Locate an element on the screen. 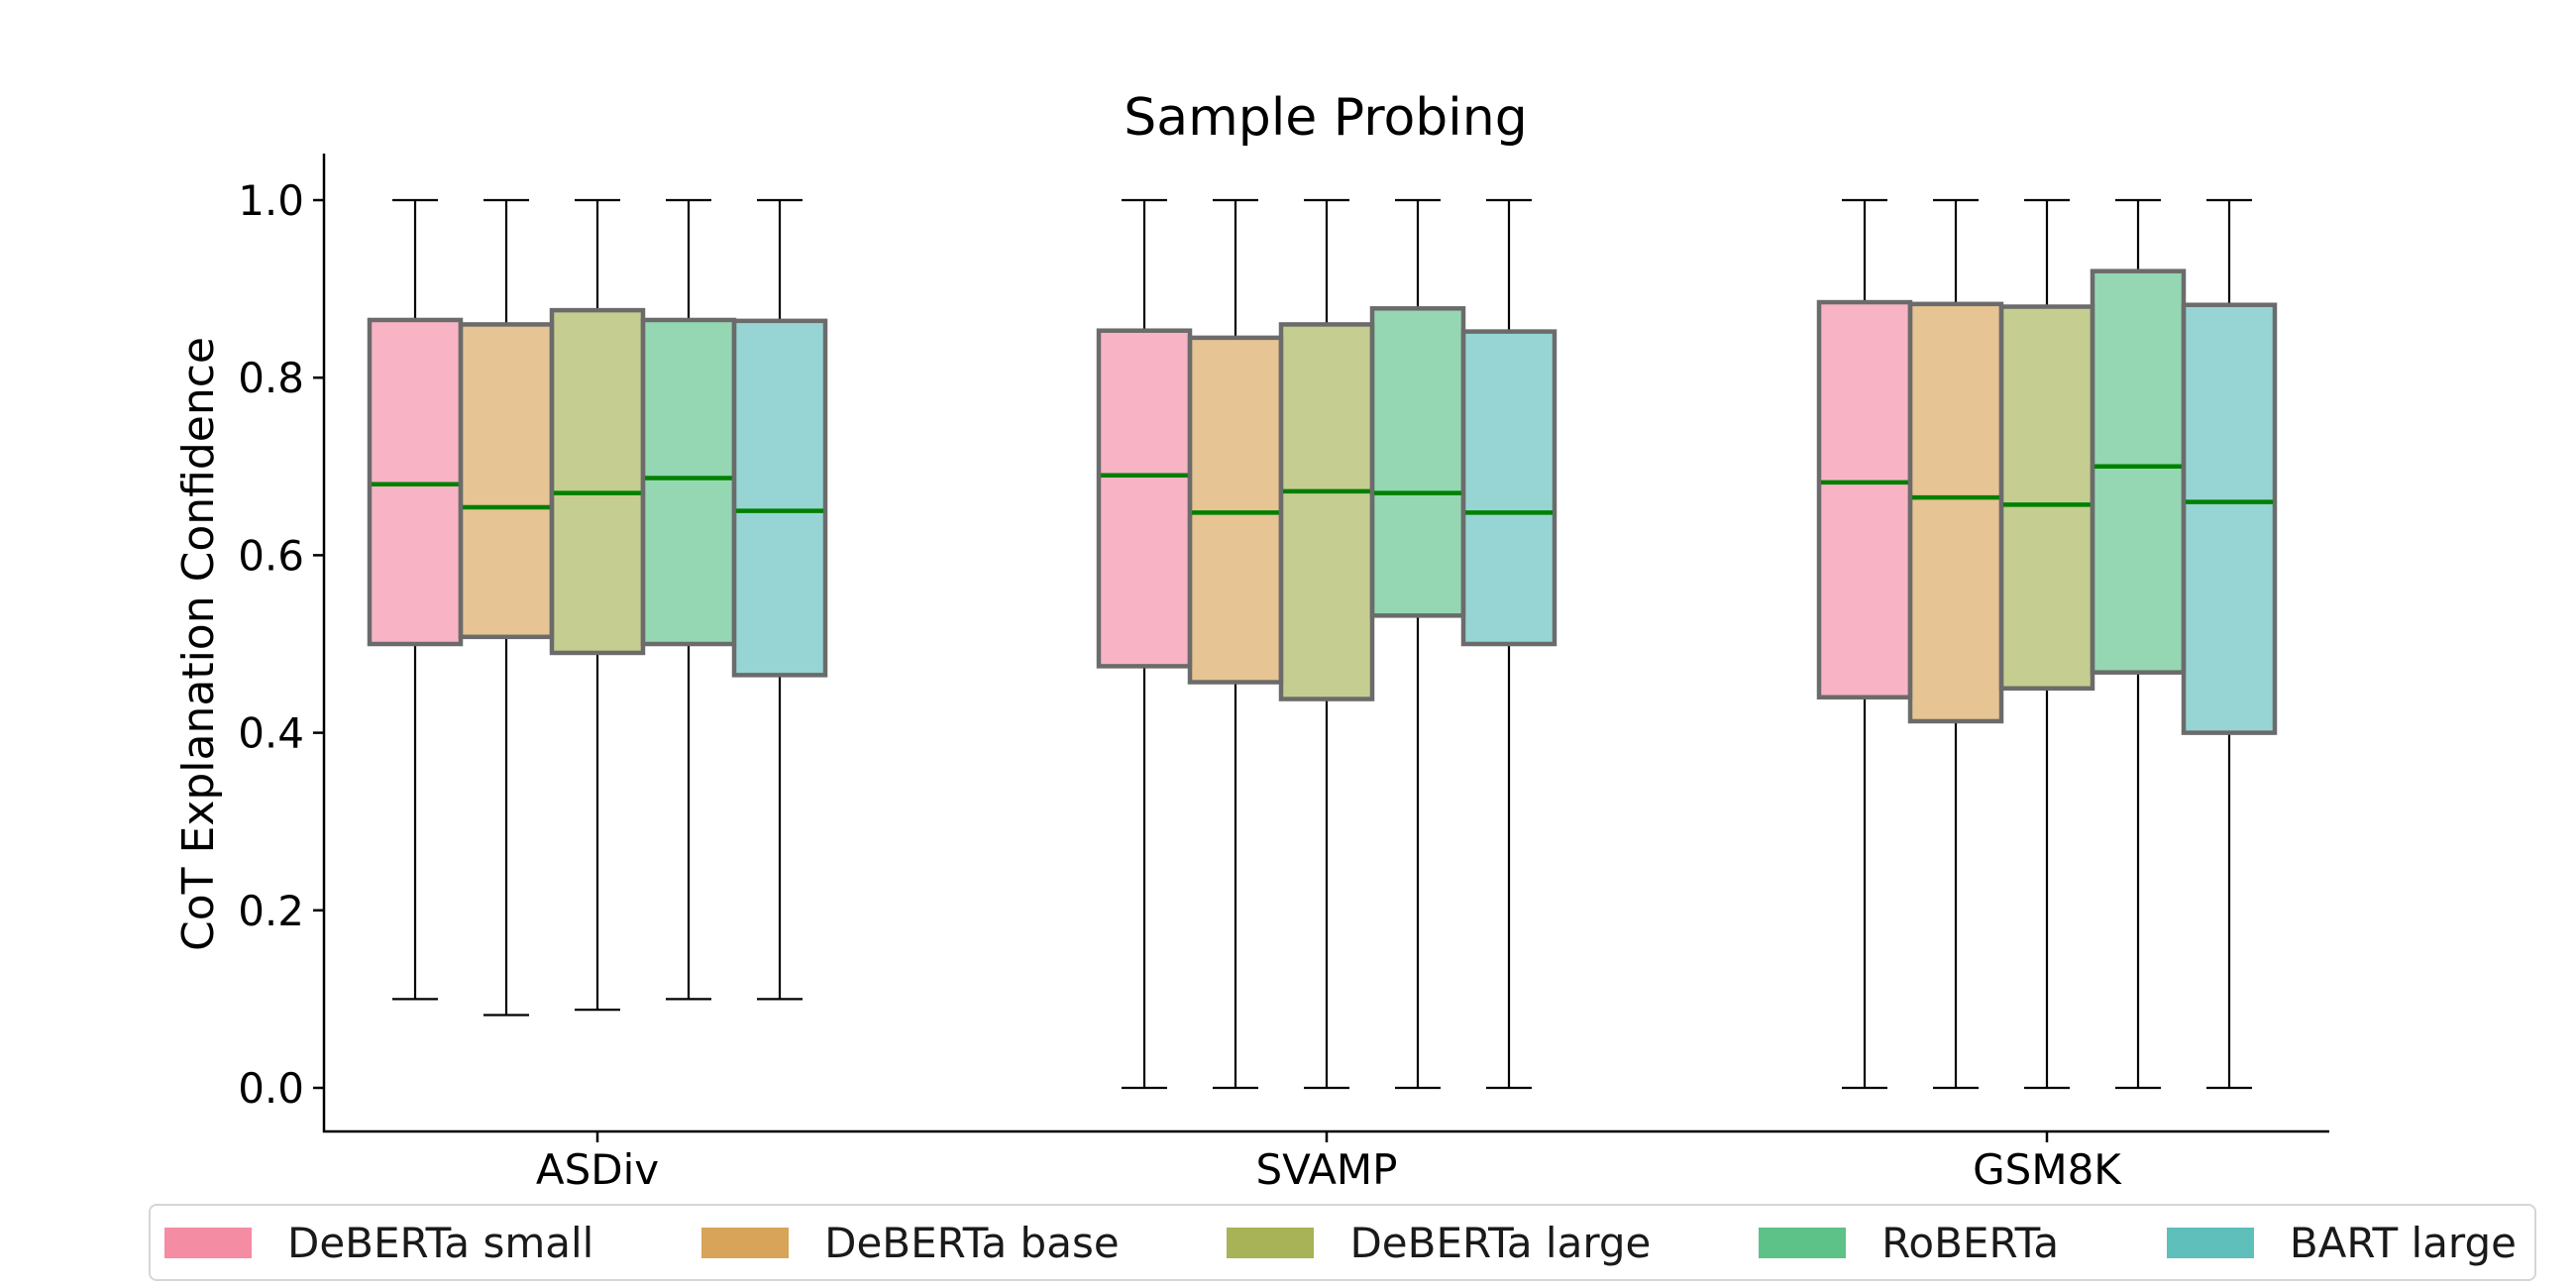 The image size is (2576, 1288). legend-item: DeBERTa base is located at coordinates (910, 1243).